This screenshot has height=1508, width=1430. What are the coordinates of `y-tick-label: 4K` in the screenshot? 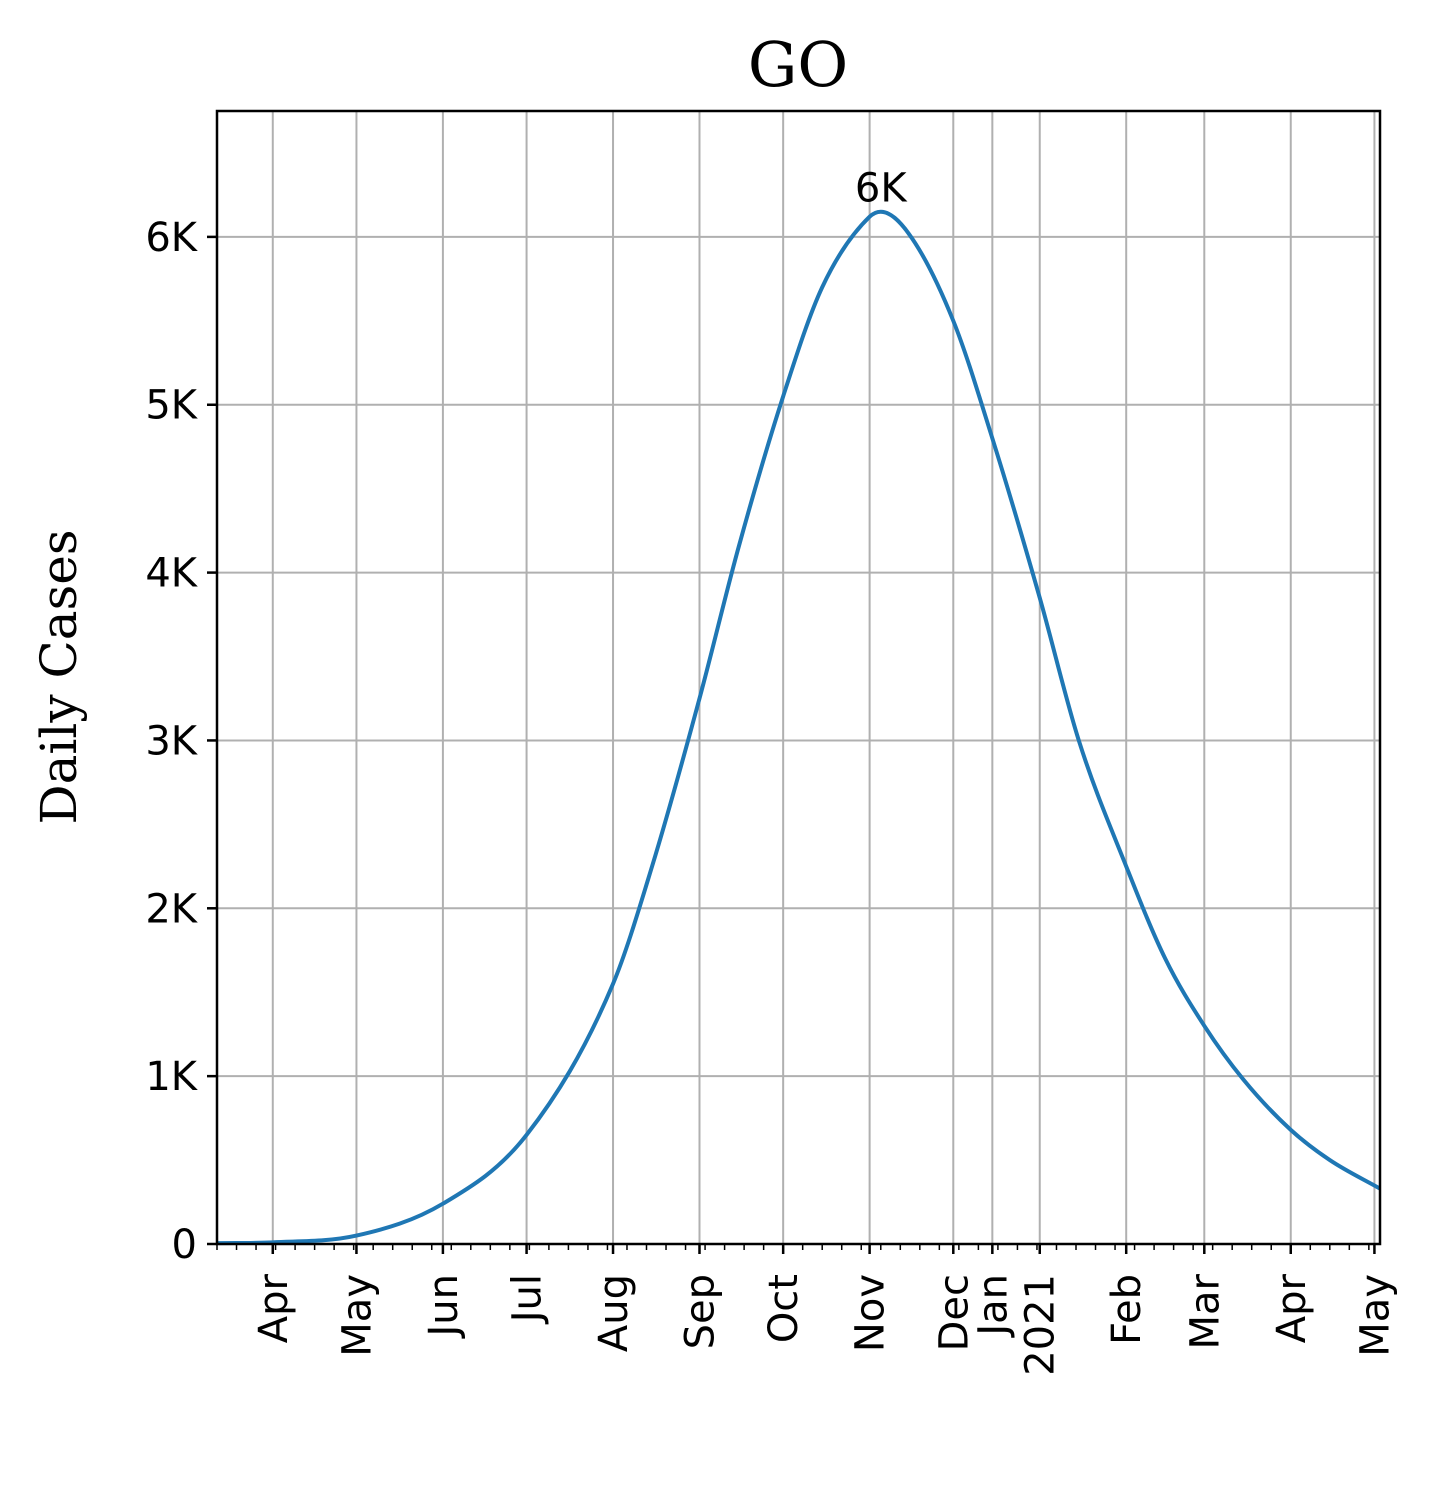 It's located at (171, 574).